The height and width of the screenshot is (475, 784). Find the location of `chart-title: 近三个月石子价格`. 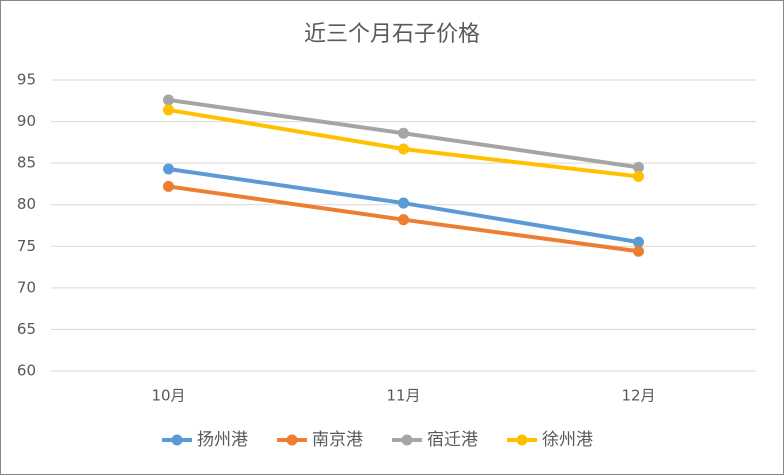

chart-title: 近三个月石子价格 is located at coordinates (392, 34).